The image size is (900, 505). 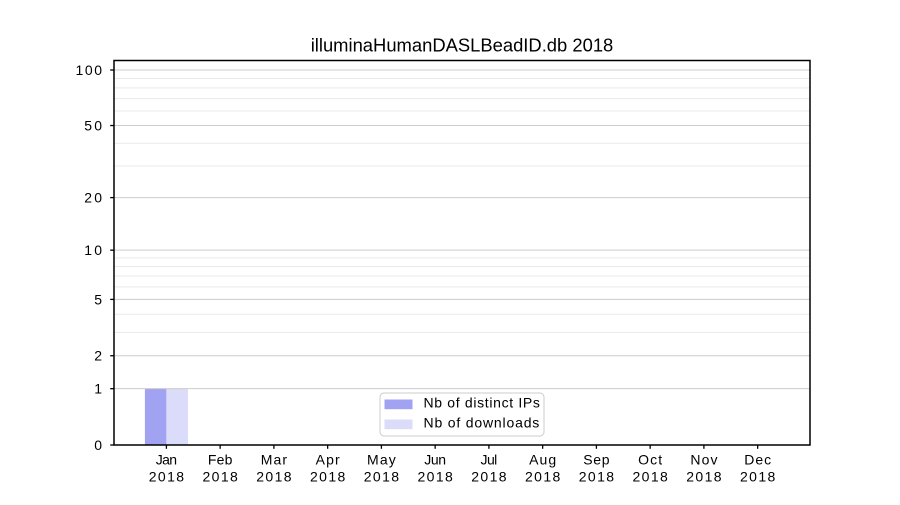 What do you see at coordinates (220, 460) in the screenshot?
I see `svg-text: Feb` at bounding box center [220, 460].